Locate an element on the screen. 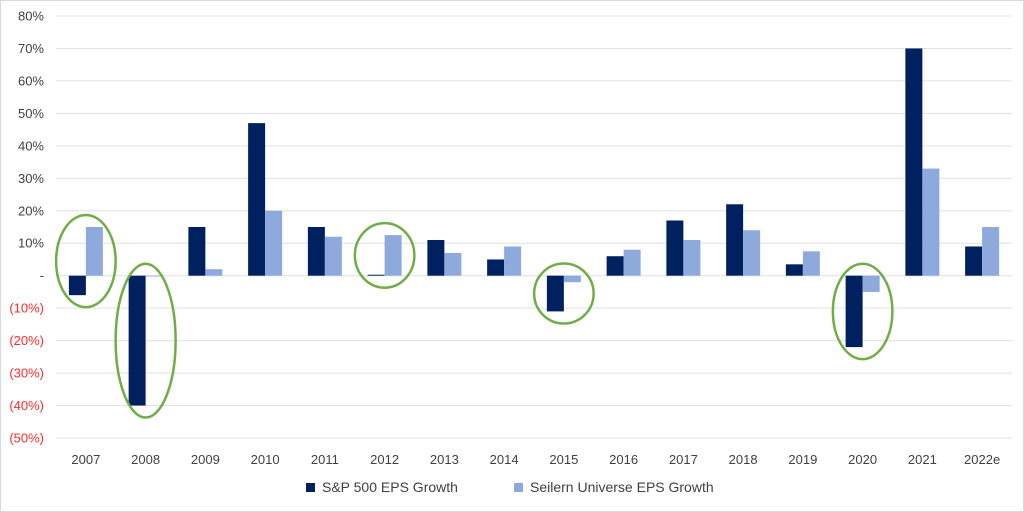 Image resolution: width=1024 pixels, height=512 pixels. y-tick-label: (20%) is located at coordinates (26, 340).